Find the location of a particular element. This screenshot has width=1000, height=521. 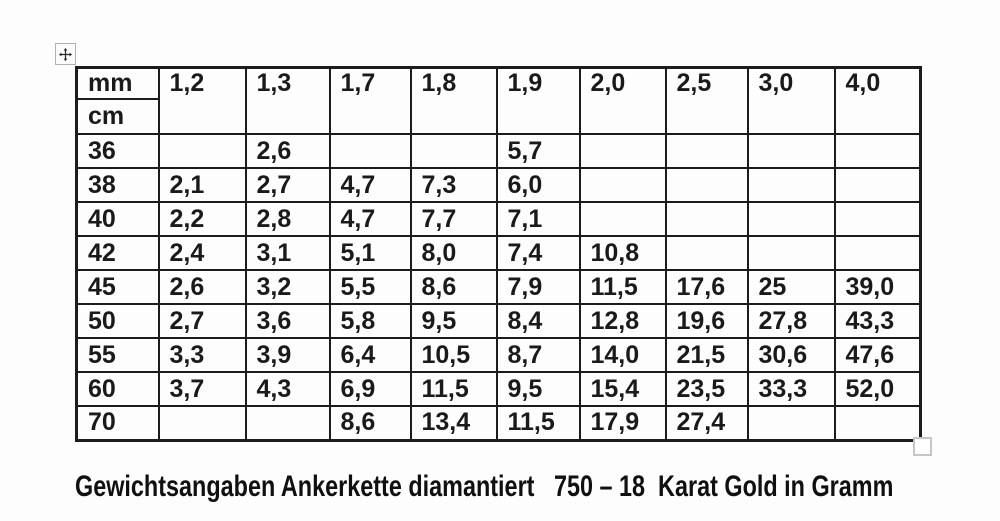

diameter-header-cell: 4,0 is located at coordinates (877, 100).